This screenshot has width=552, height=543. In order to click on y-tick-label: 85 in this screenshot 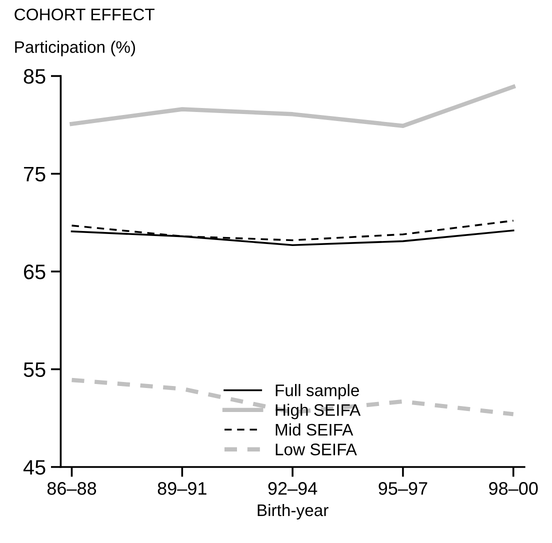, I will do `click(35, 76)`.